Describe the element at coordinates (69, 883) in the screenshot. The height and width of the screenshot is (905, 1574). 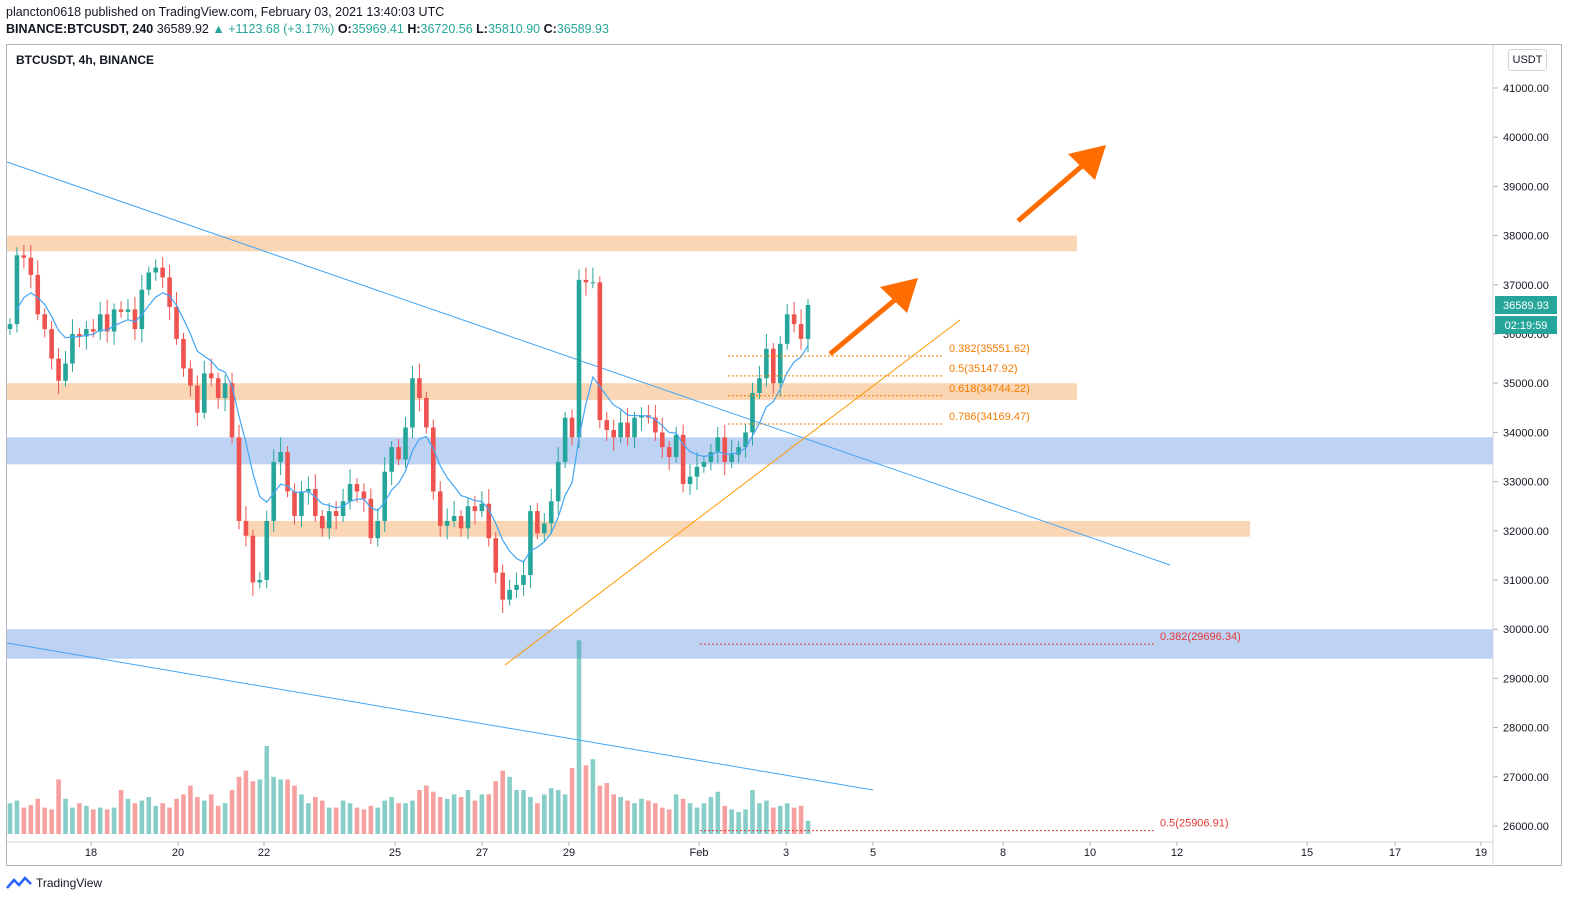
I see `footer-brand-text: TradingView` at that location.